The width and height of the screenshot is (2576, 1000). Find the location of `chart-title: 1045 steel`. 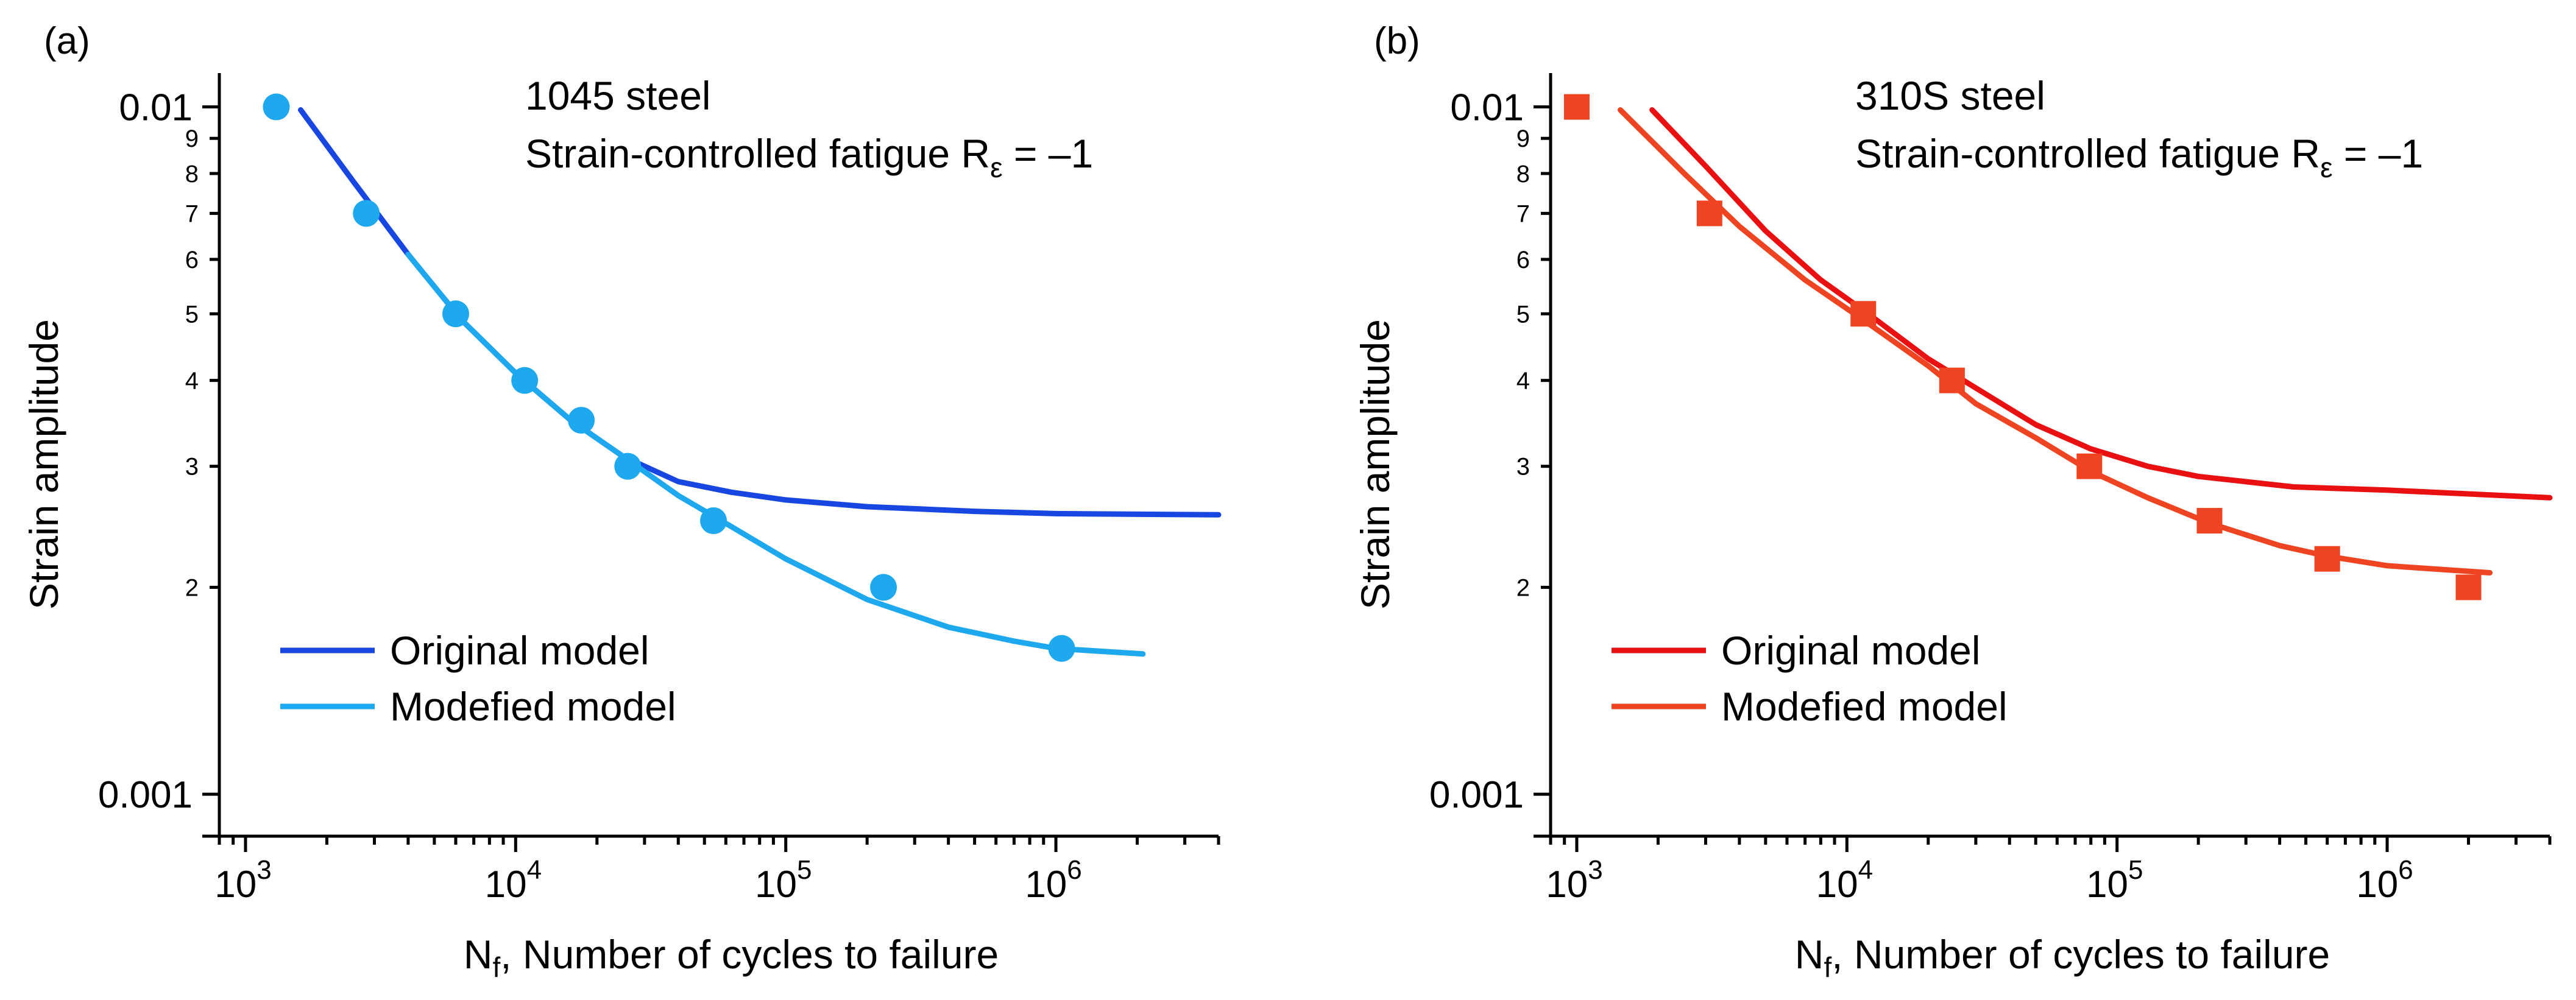

chart-title: 1045 steel is located at coordinates (618, 95).